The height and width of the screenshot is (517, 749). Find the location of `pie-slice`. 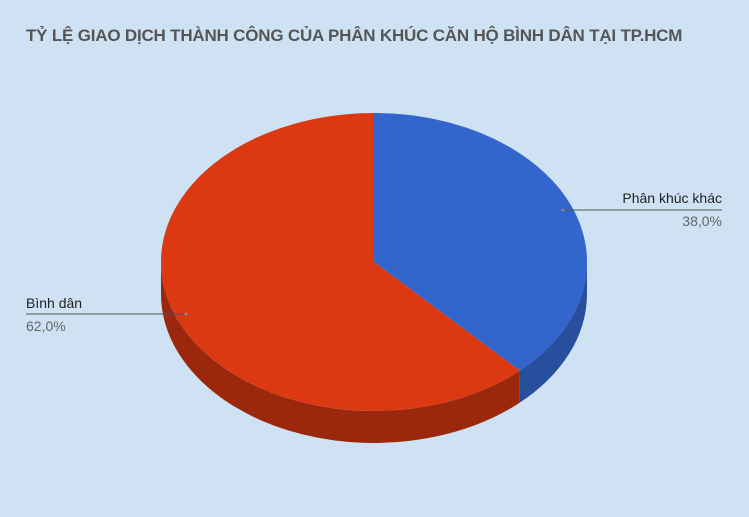

pie-slice is located at coordinates (481, 242).